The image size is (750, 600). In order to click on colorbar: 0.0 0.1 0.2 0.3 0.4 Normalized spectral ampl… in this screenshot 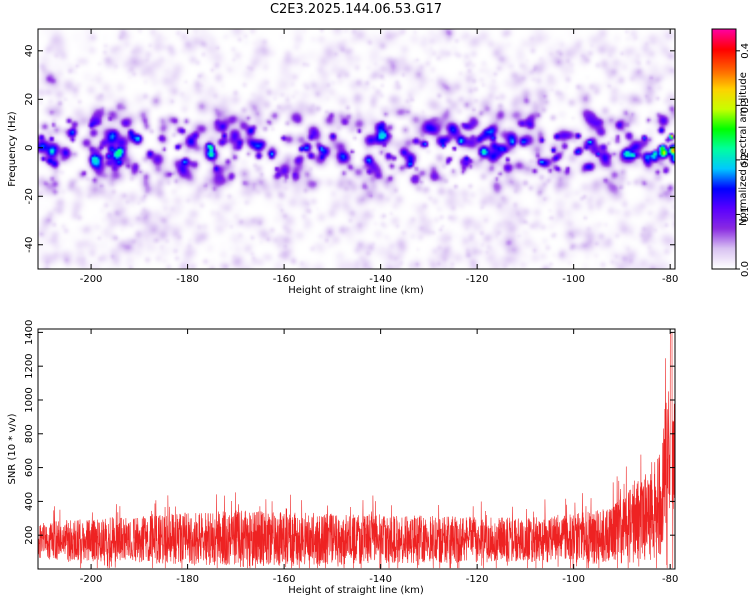, I will do `click(730, 152)`.